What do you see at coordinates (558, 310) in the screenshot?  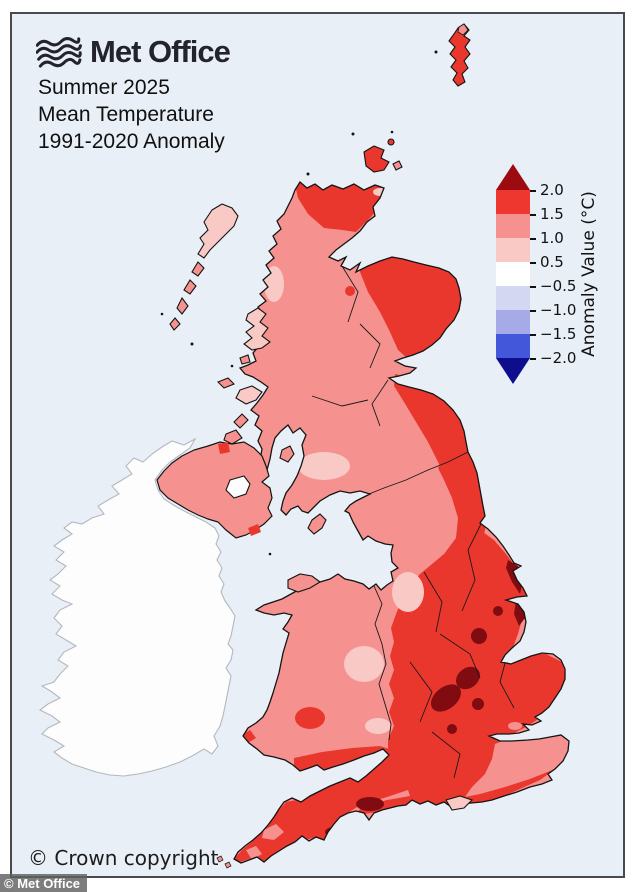 I see `tick-label: −1.0` at bounding box center [558, 310].